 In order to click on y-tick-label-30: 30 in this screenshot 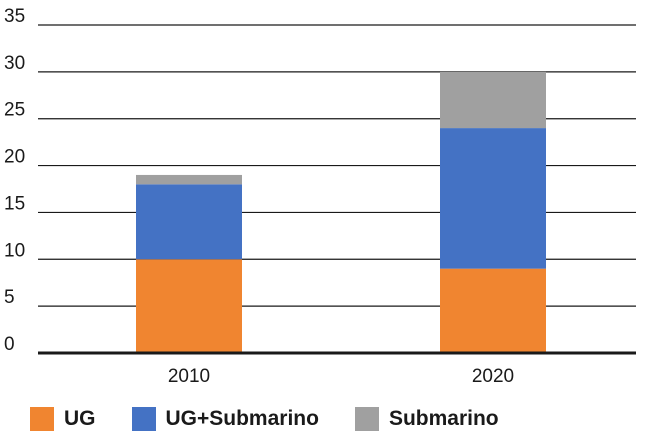, I will do `click(14, 63)`.